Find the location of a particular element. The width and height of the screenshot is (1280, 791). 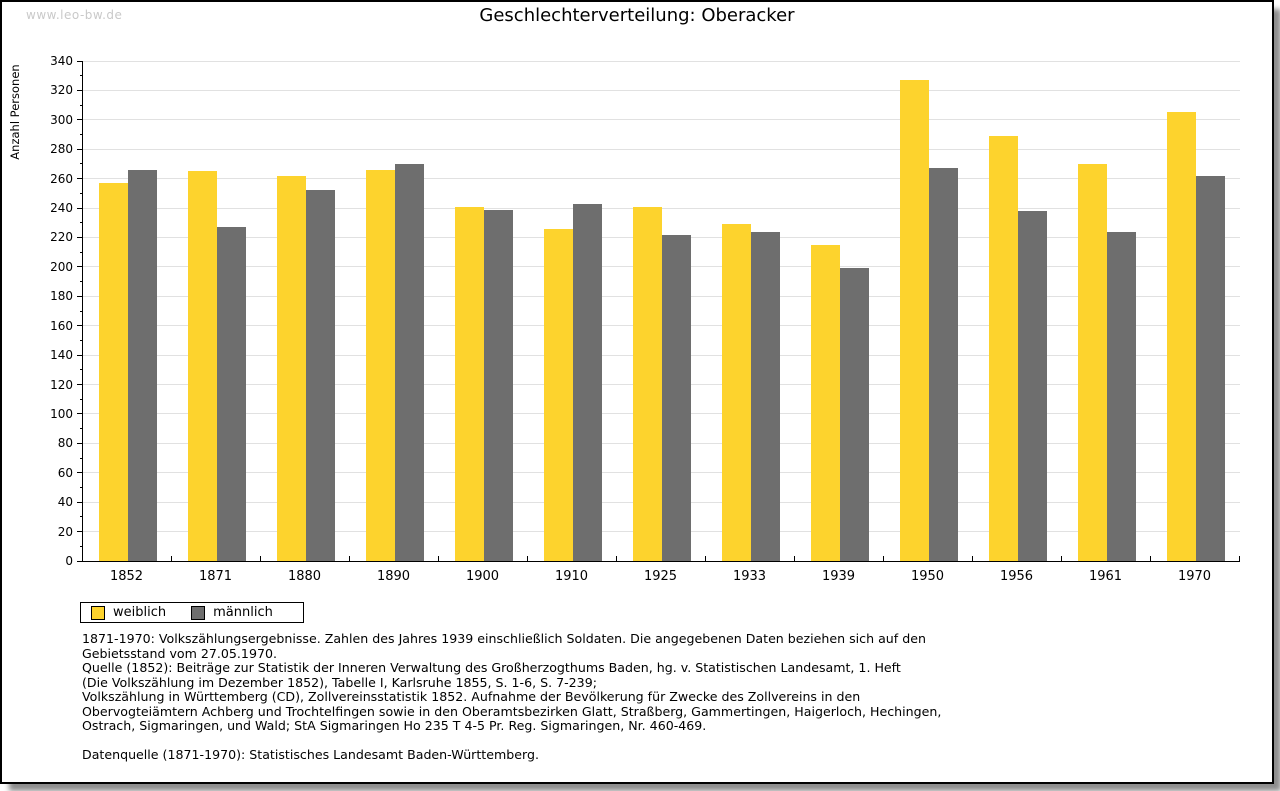

bar-weiblich-1961 is located at coordinates (1092, 362).